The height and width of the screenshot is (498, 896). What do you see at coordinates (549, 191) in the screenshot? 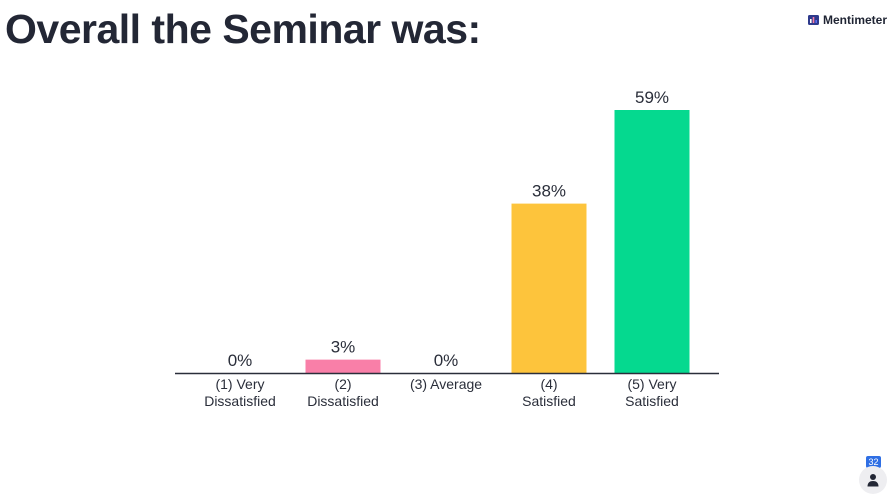
I see `value-label-4: 38%` at bounding box center [549, 191].